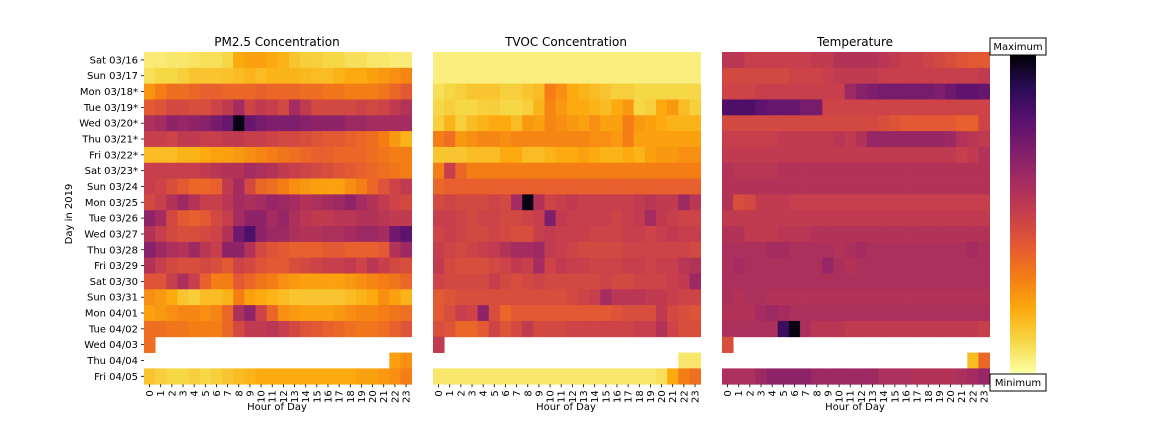 The image size is (1152, 432). I want to click on x-tick-label: 1, so click(739, 393).